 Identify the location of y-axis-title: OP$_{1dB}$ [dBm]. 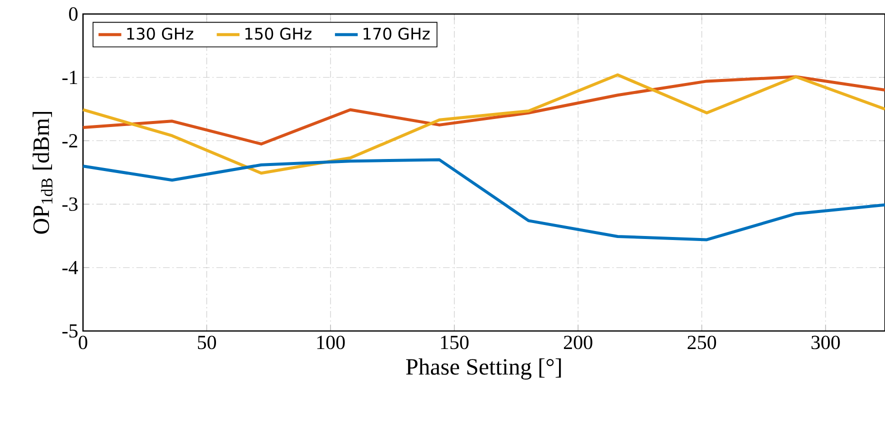
(42, 173).